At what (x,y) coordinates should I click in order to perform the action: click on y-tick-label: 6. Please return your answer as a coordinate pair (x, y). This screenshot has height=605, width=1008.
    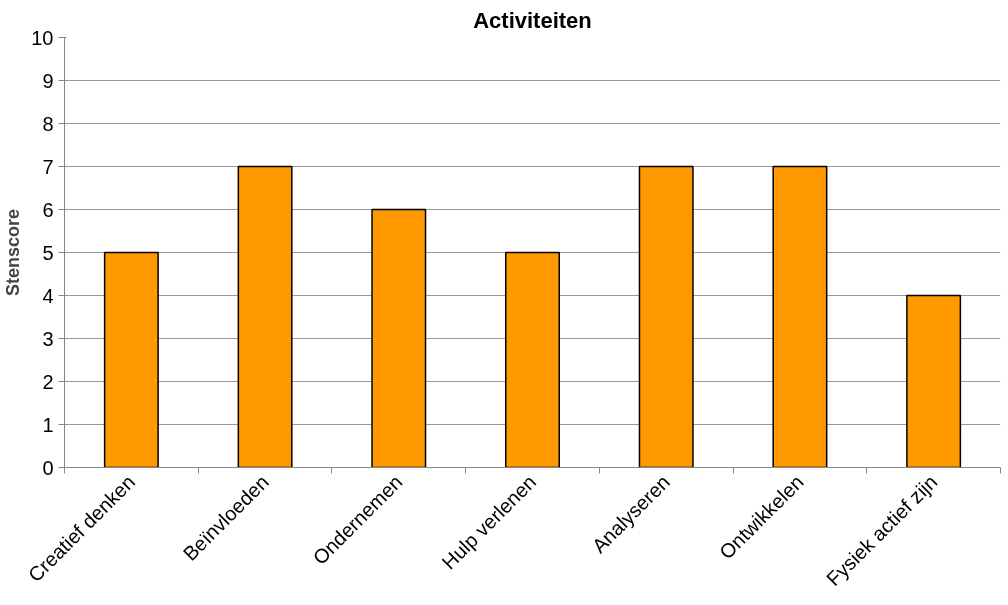
    Looking at the image, I should click on (48, 209).